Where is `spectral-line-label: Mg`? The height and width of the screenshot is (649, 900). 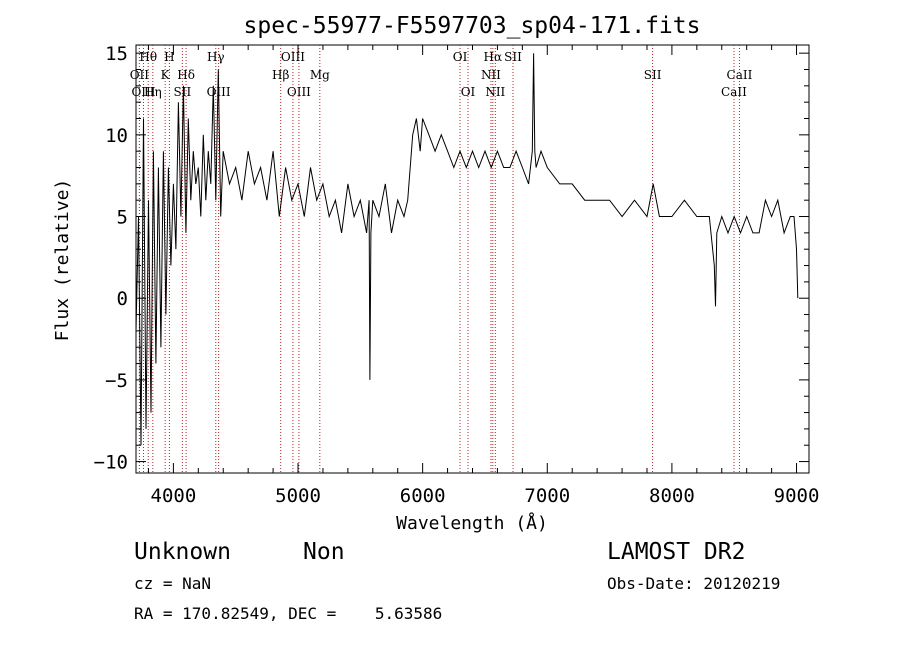 spectral-line-label: Mg is located at coordinates (320, 75).